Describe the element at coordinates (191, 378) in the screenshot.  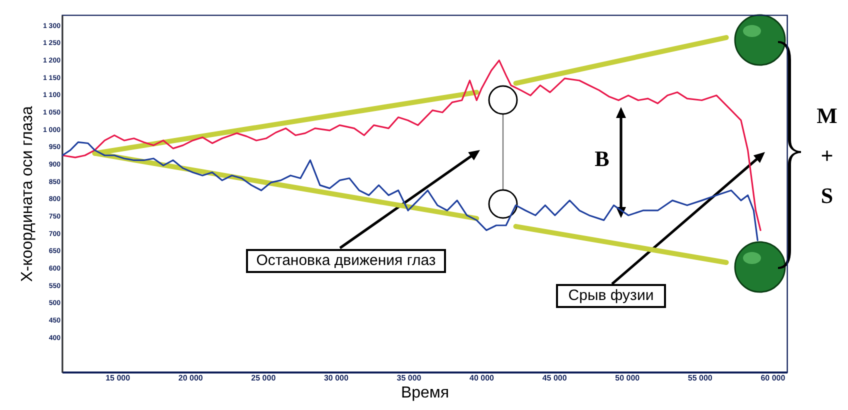
I see `x-tick-label: 20 000` at that location.